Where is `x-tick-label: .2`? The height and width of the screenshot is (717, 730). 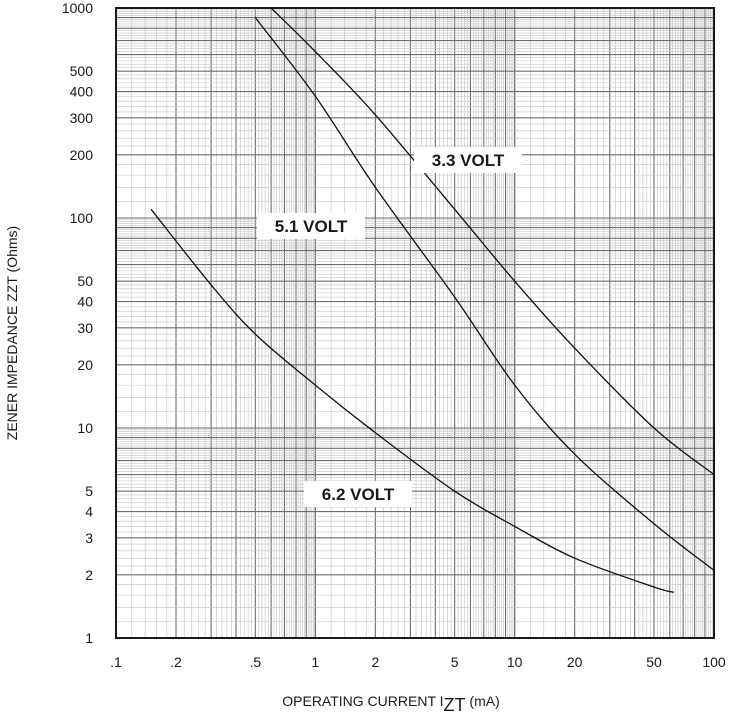
x-tick-label: .2 is located at coordinates (176, 662).